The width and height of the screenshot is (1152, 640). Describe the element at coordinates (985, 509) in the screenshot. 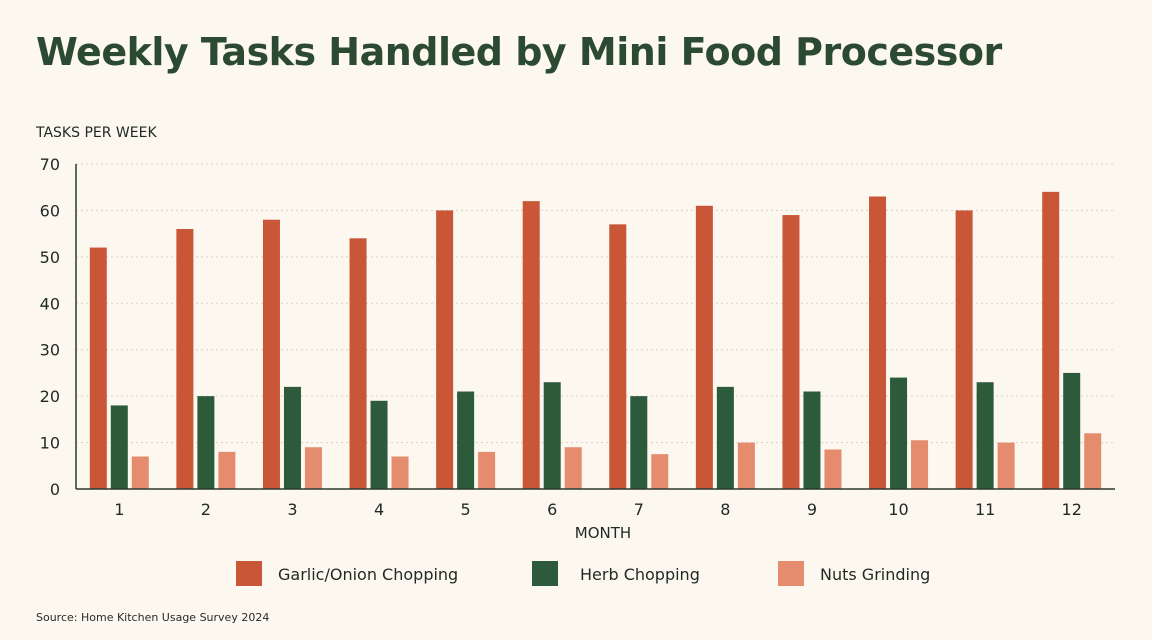

I see `x-tick-label: 11` at that location.